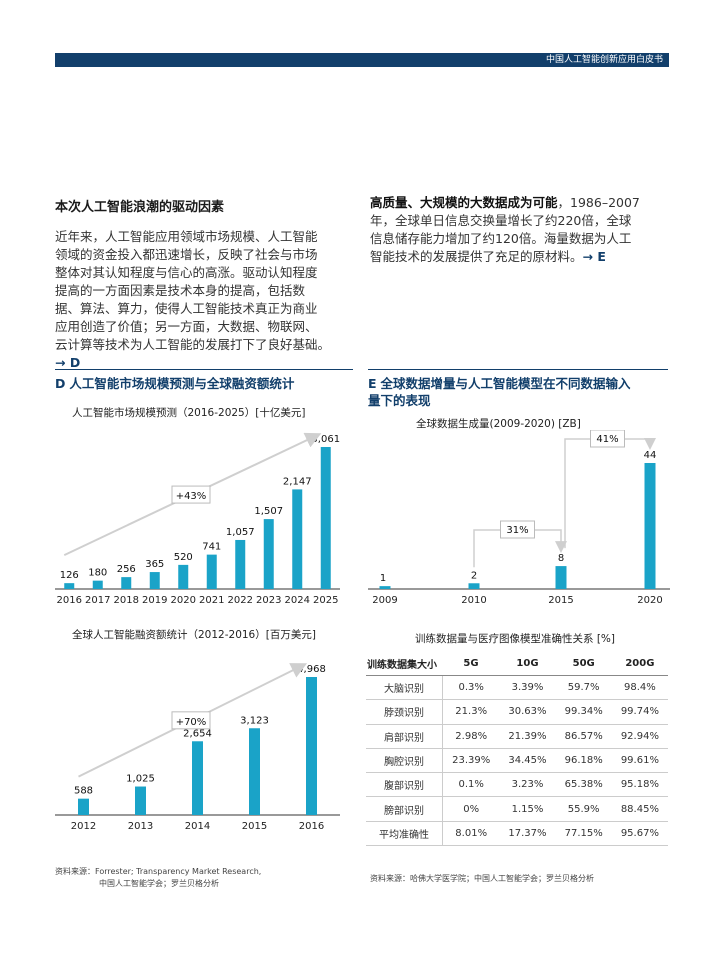 The width and height of the screenshot is (720, 953). Describe the element at coordinates (505, 383) in the screenshot. I see `section-e-title-text: 全球数据增量与人工智能模型在不同数据输入` at that location.